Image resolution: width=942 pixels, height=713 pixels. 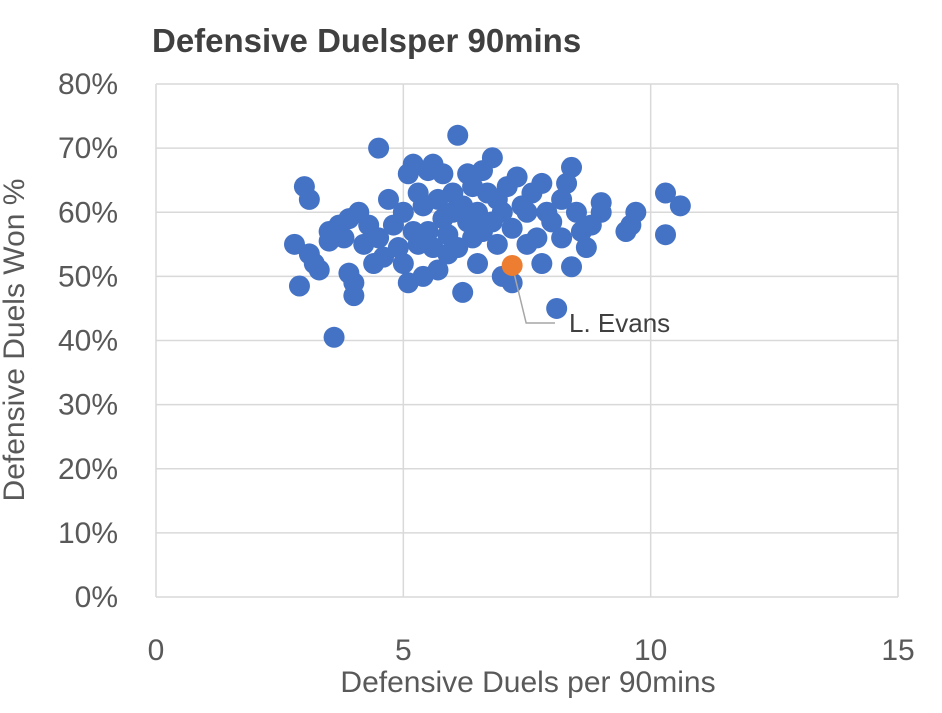 What do you see at coordinates (619, 323) in the screenshot?
I see `highlight-label: L. Evans` at bounding box center [619, 323].